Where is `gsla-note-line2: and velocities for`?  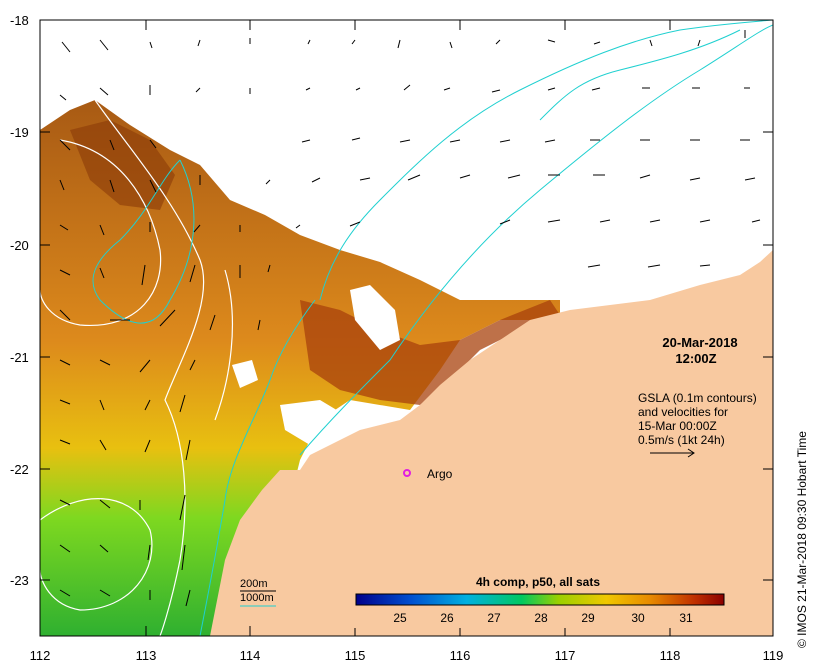
gsla-note-line2: and velocities for is located at coordinates (683, 412).